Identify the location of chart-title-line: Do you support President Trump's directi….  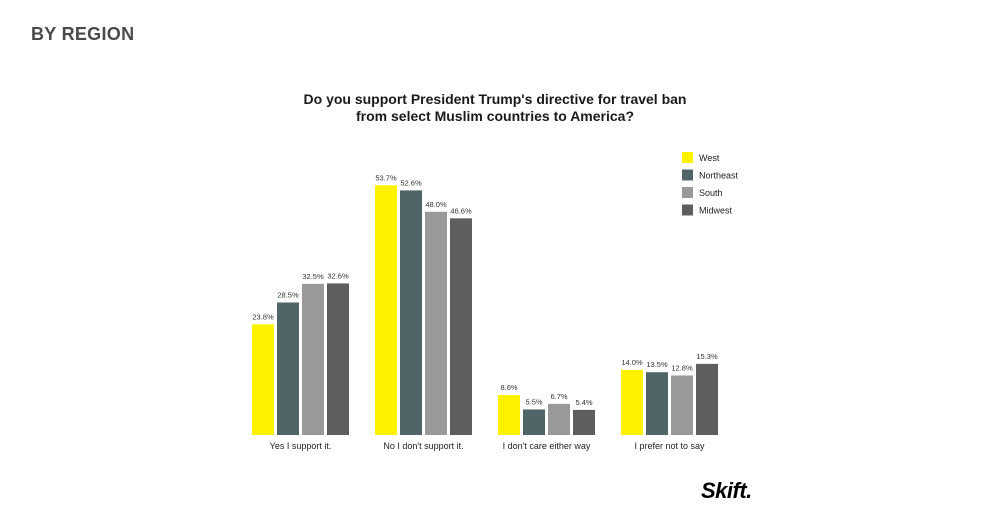
(495, 99).